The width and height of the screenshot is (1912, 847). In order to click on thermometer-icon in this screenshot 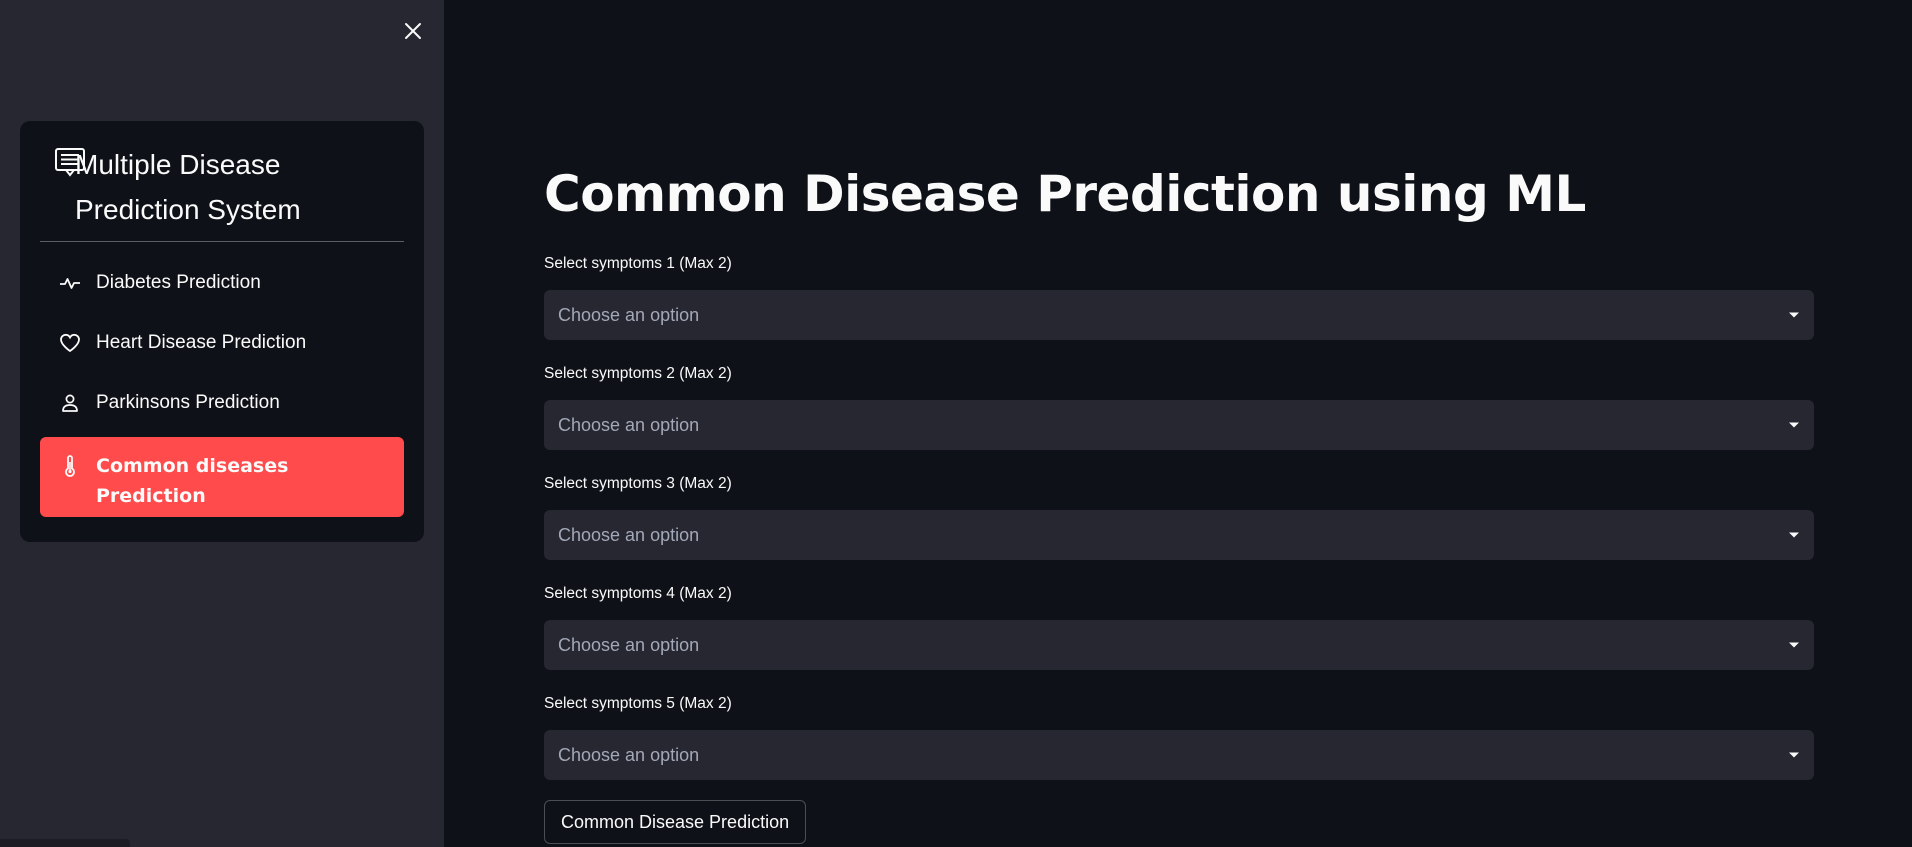, I will do `click(70, 466)`.